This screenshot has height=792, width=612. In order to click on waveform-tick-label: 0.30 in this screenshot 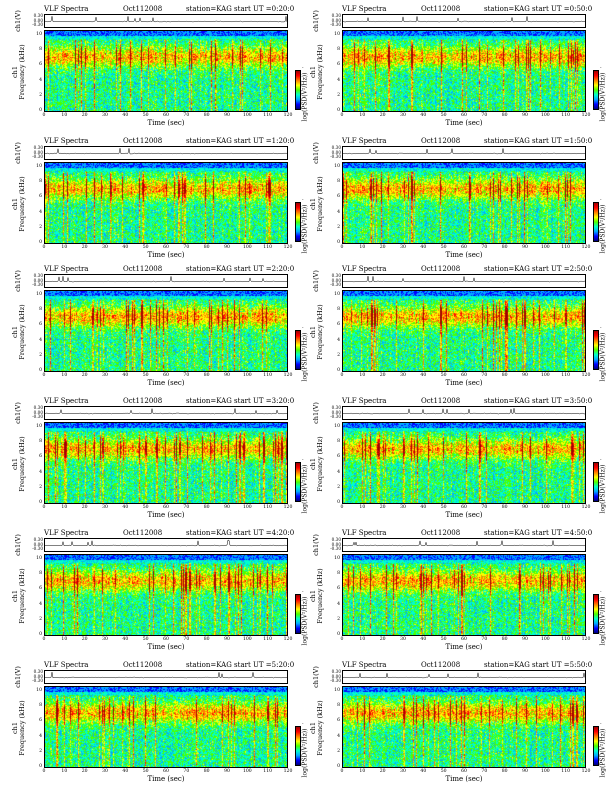, I will do `click(38, 15)`.